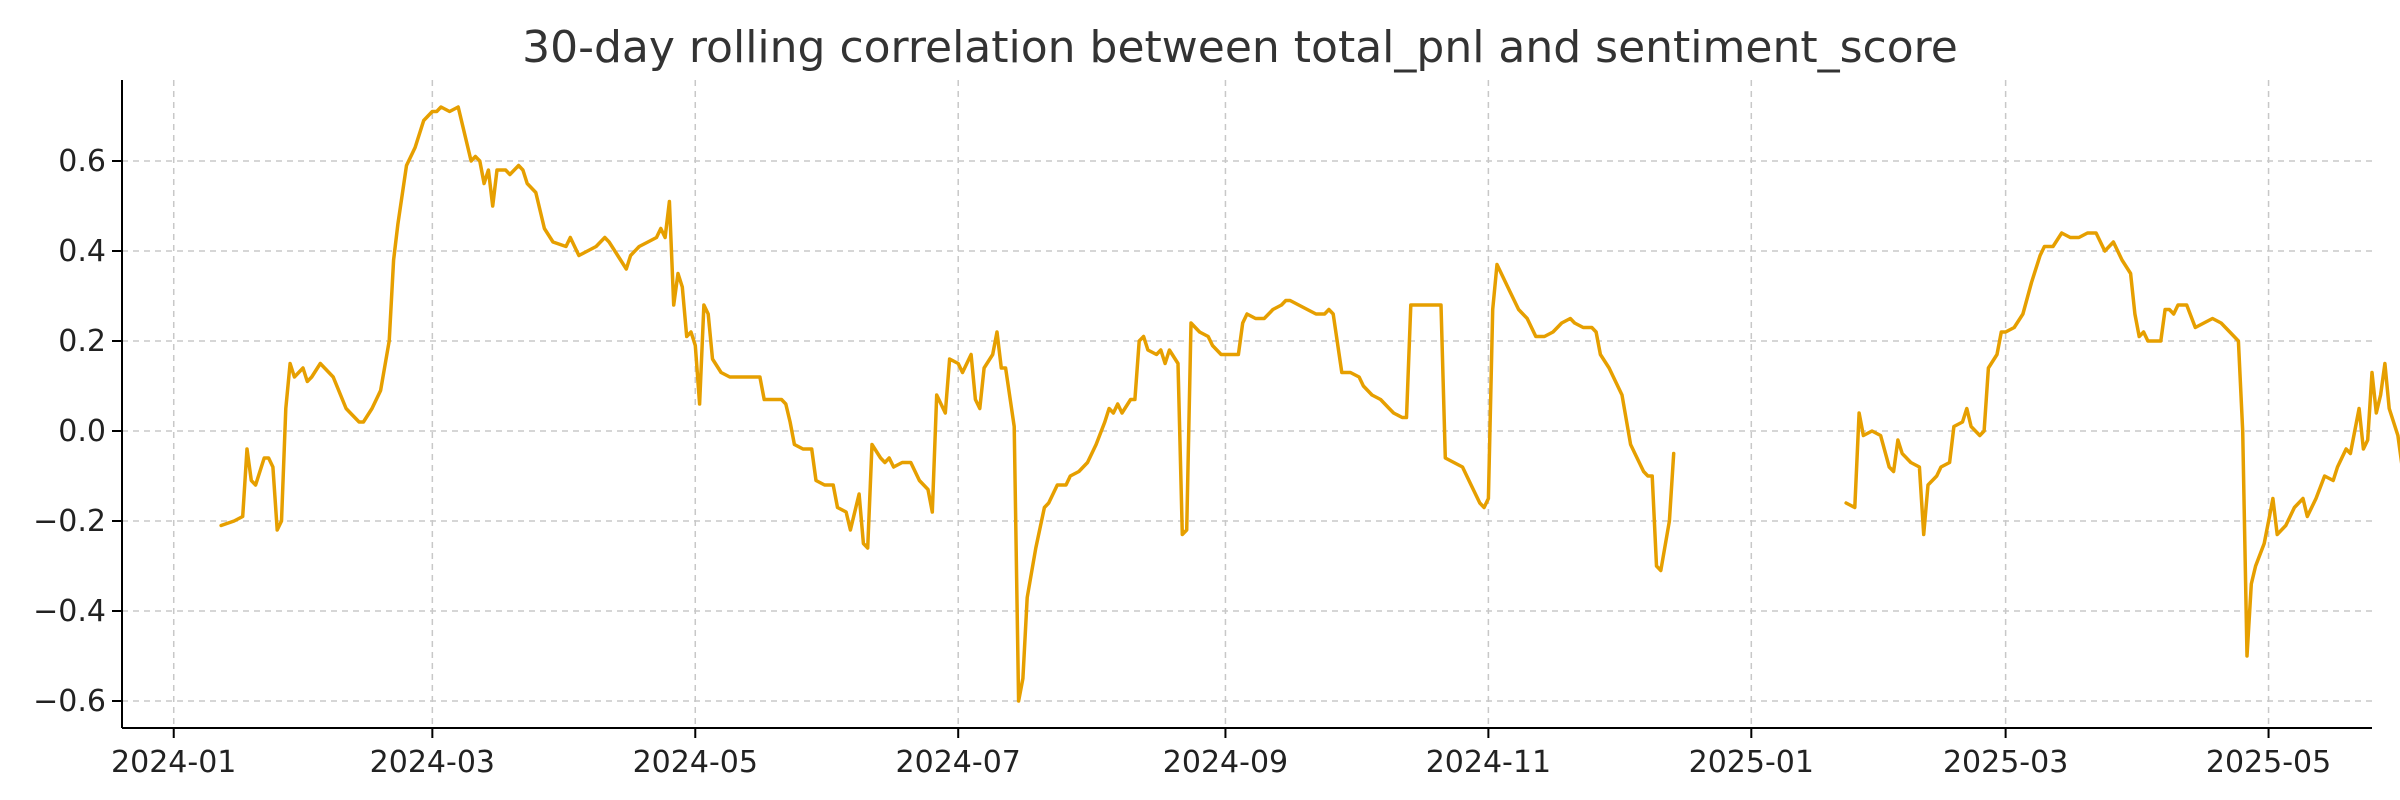 Image resolution: width=2400 pixels, height=800 pixels. What do you see at coordinates (82, 431) in the screenshot?
I see `y-tick-label: 0.0` at bounding box center [82, 431].